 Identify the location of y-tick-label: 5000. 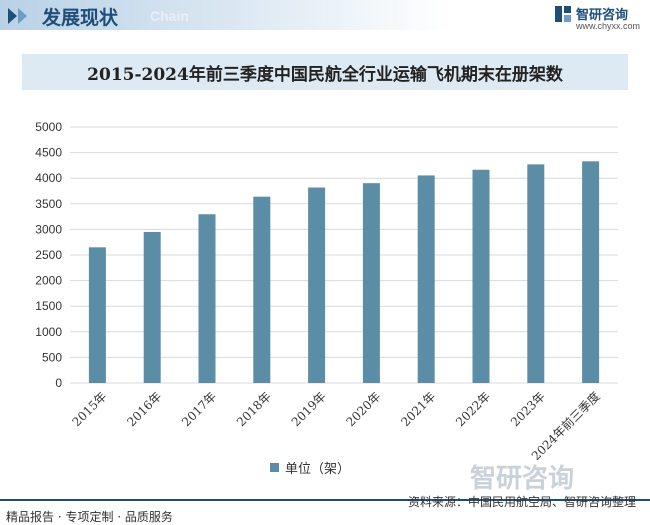
(48, 127).